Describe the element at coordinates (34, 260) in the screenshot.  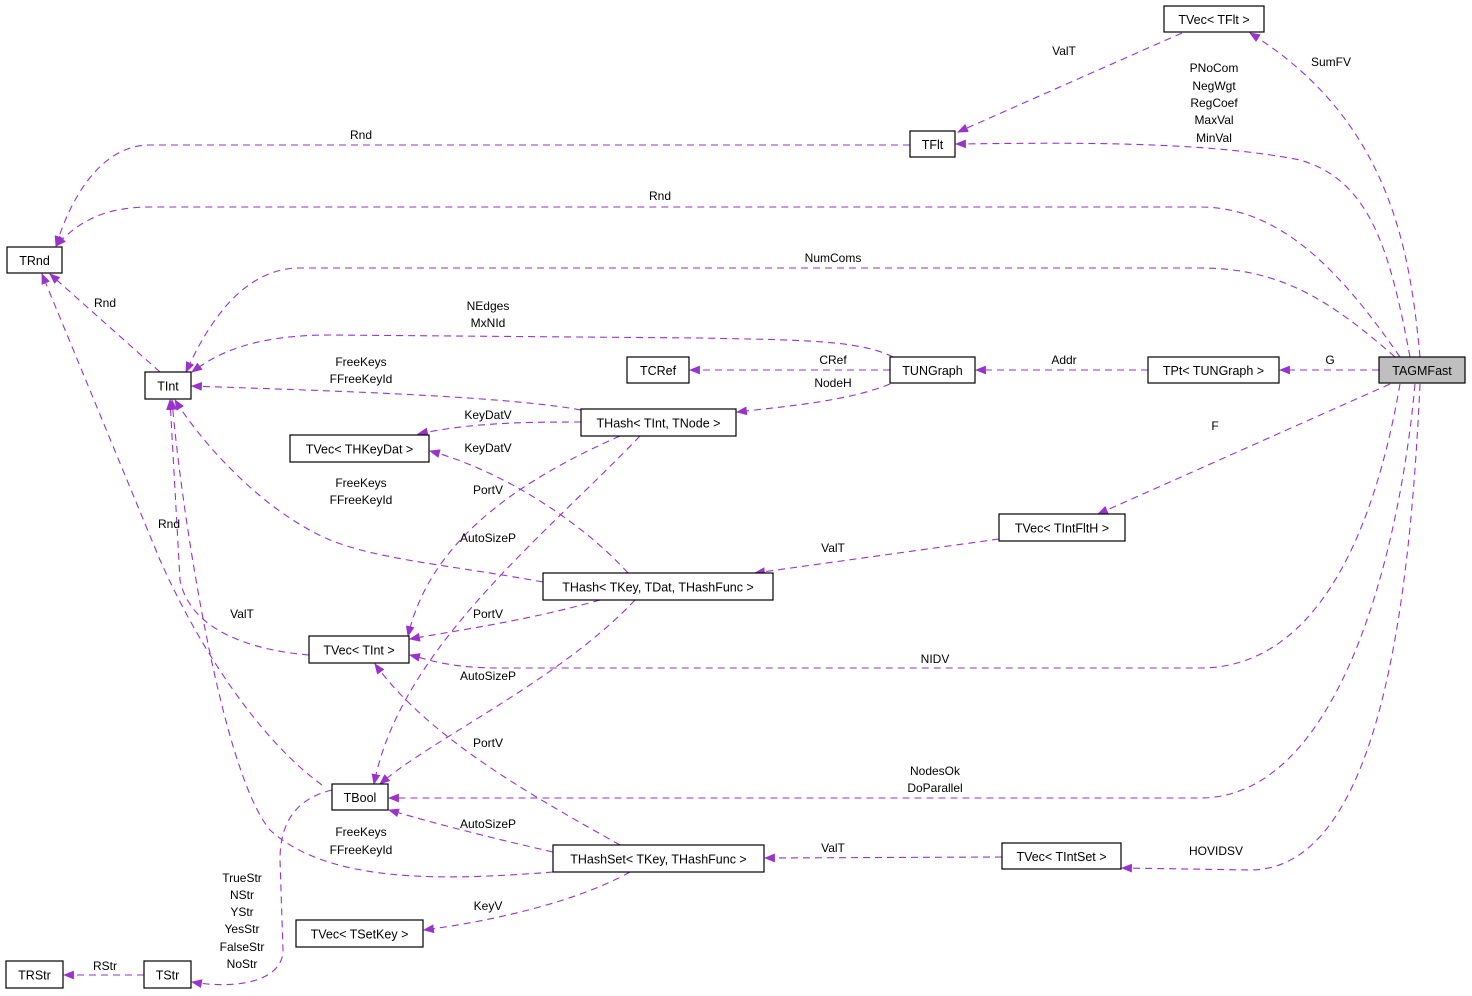
I see `node-trnd: TRnd` at that location.